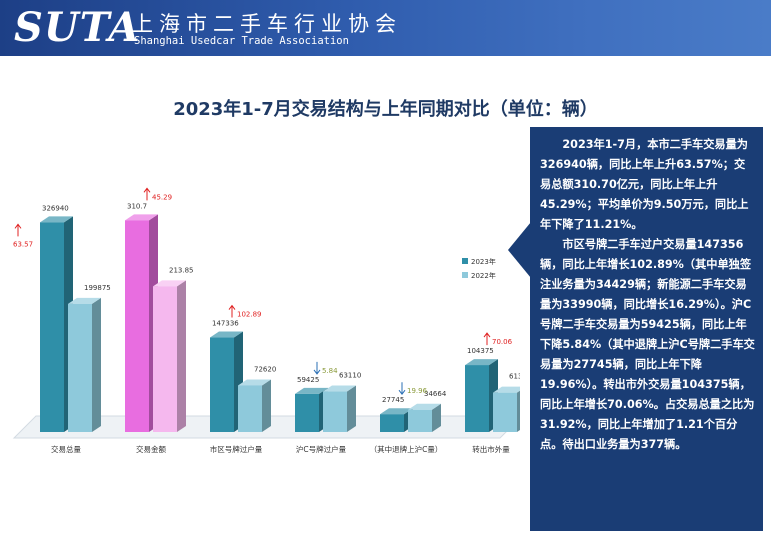 The height and width of the screenshot is (549, 771). What do you see at coordinates (308, 380) in the screenshot?
I see `value-label-2023-3: 59425` at bounding box center [308, 380].